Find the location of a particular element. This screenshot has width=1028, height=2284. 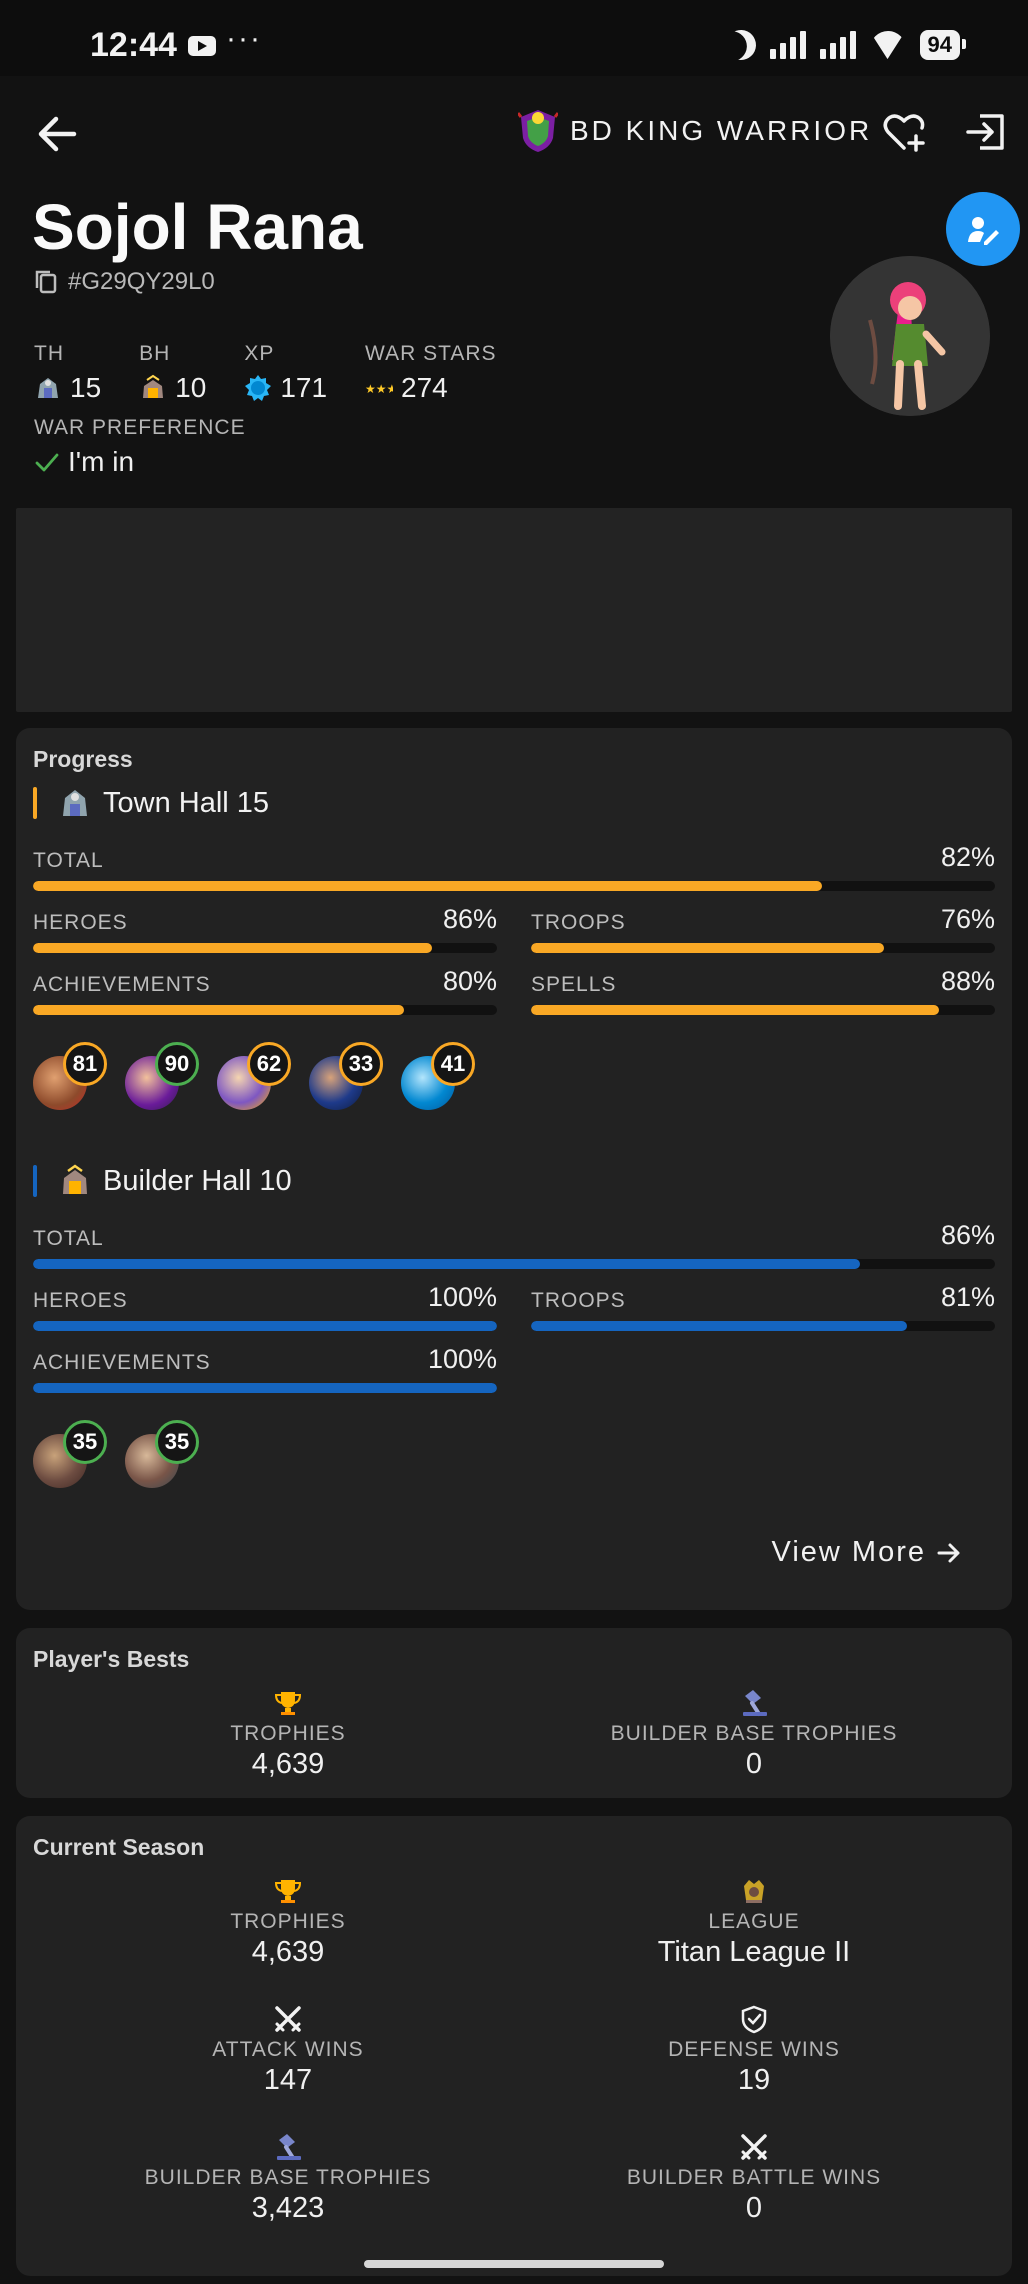

stat-label: DEFENSE WINS is located at coordinates (754, 2049).